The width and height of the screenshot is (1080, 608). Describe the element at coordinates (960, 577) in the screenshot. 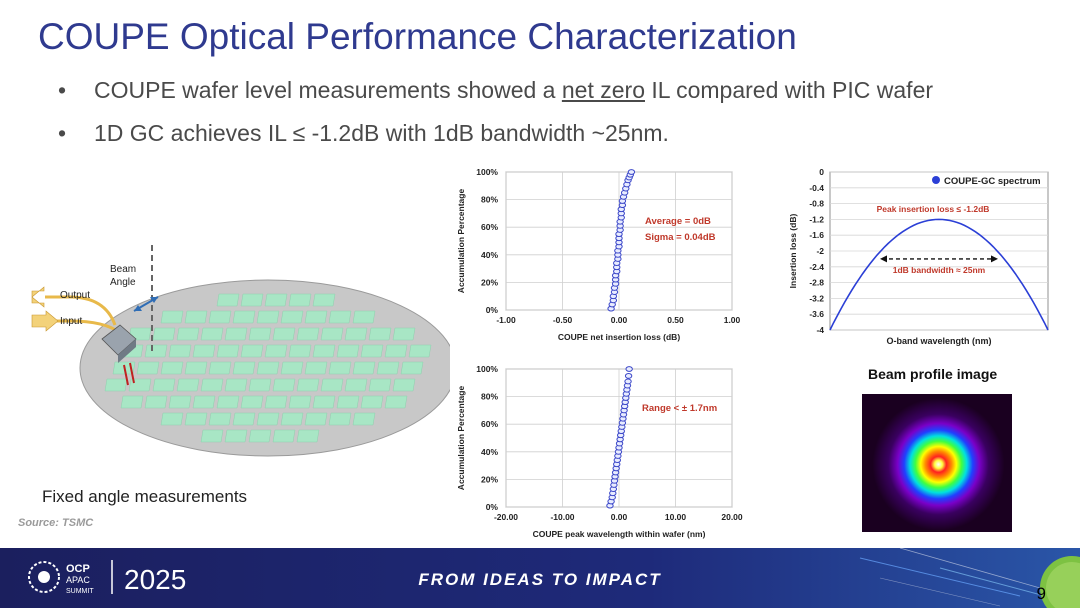

I see `light-streaks` at that location.